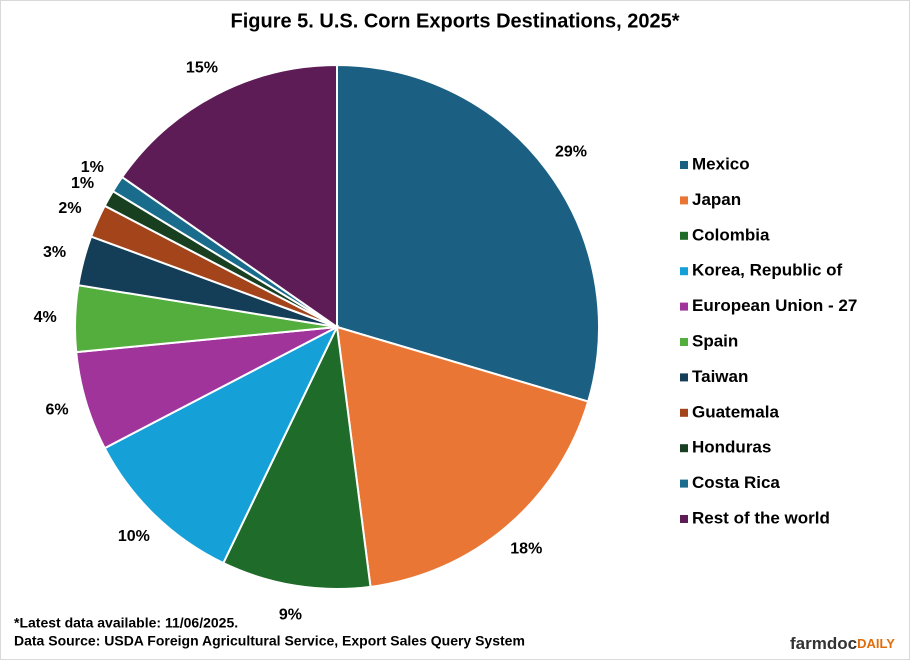 The image size is (910, 660). I want to click on data-label: 15%, so click(202, 67).